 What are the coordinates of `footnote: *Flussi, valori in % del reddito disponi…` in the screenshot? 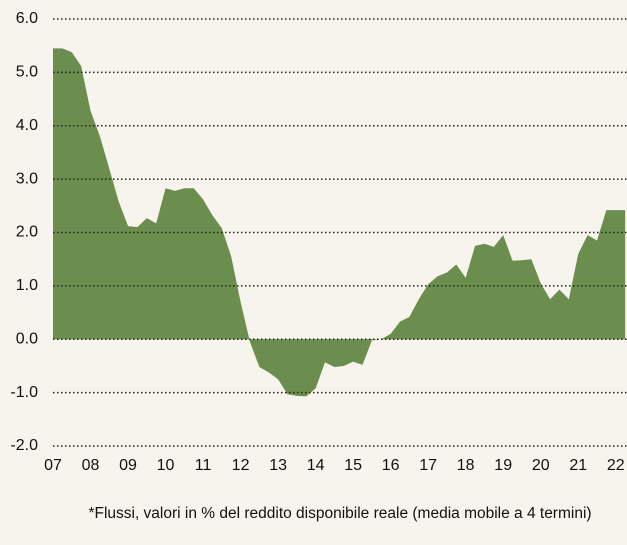 It's located at (340, 513).